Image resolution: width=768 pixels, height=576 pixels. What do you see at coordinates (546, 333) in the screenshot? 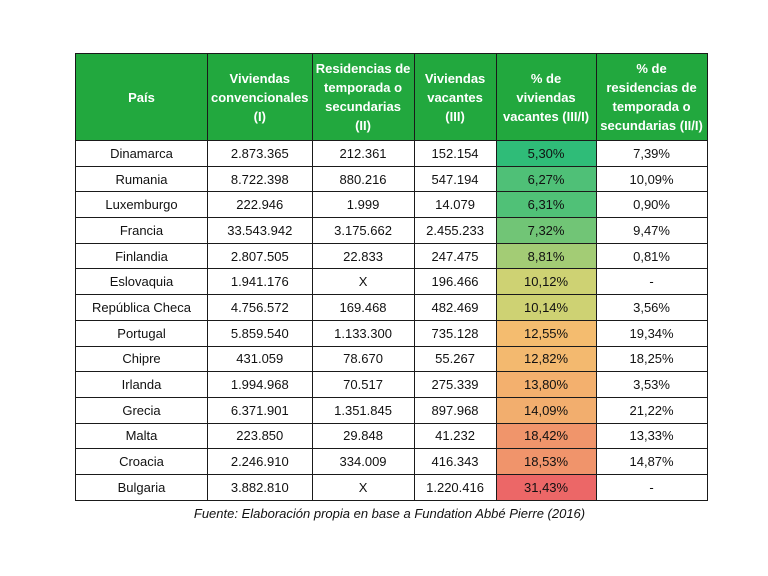
I see `vacancy-rate-cell: 12,55%` at bounding box center [546, 333].